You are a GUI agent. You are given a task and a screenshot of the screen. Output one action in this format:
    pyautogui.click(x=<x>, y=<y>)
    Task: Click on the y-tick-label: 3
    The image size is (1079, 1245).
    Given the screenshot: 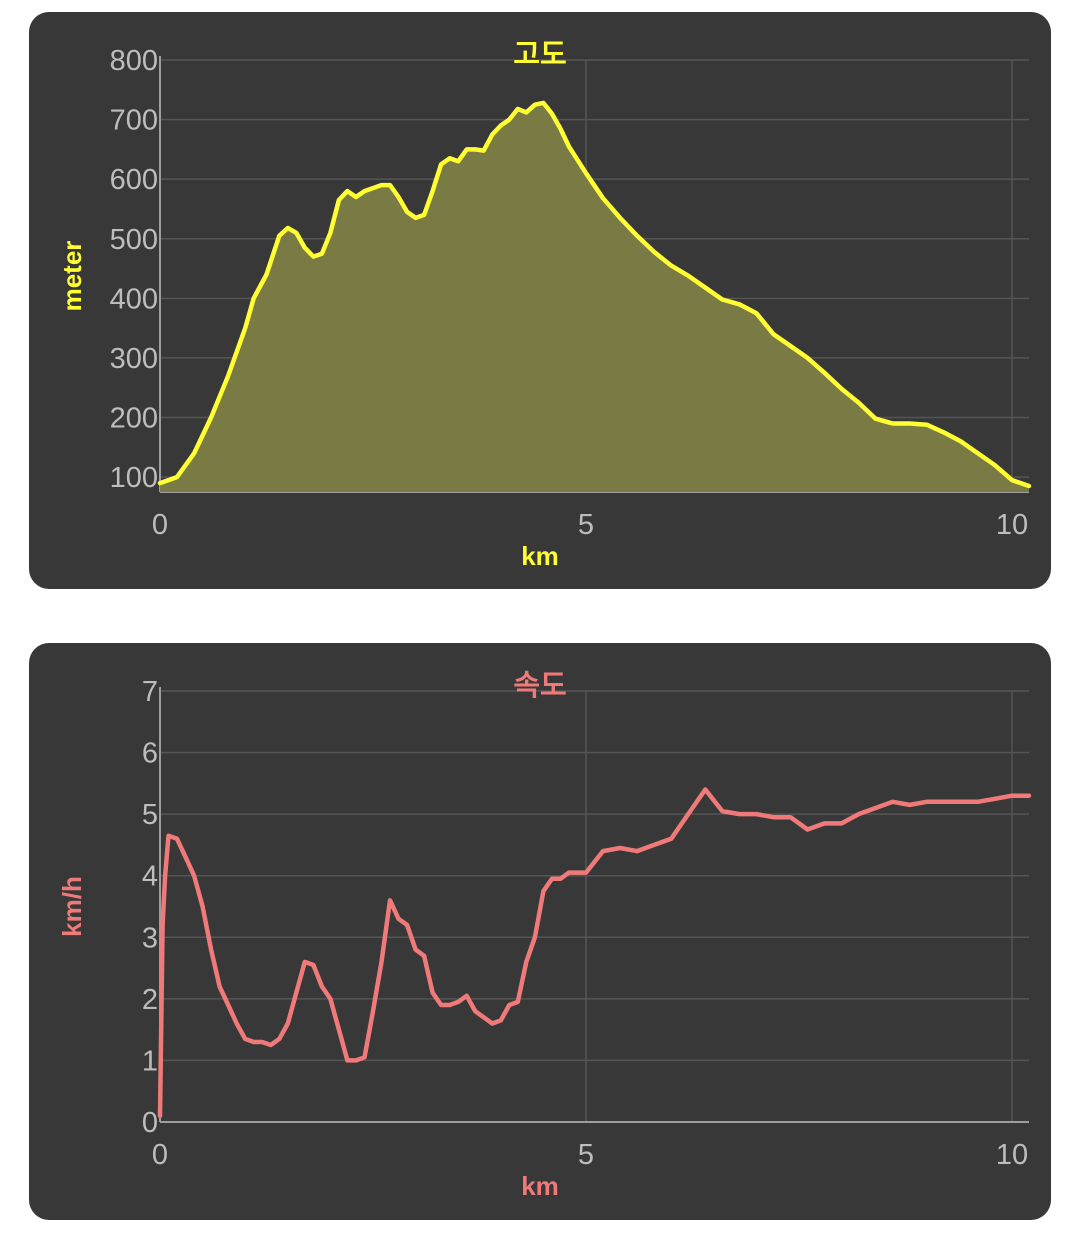 What is the action you would take?
    pyautogui.click(x=150, y=938)
    